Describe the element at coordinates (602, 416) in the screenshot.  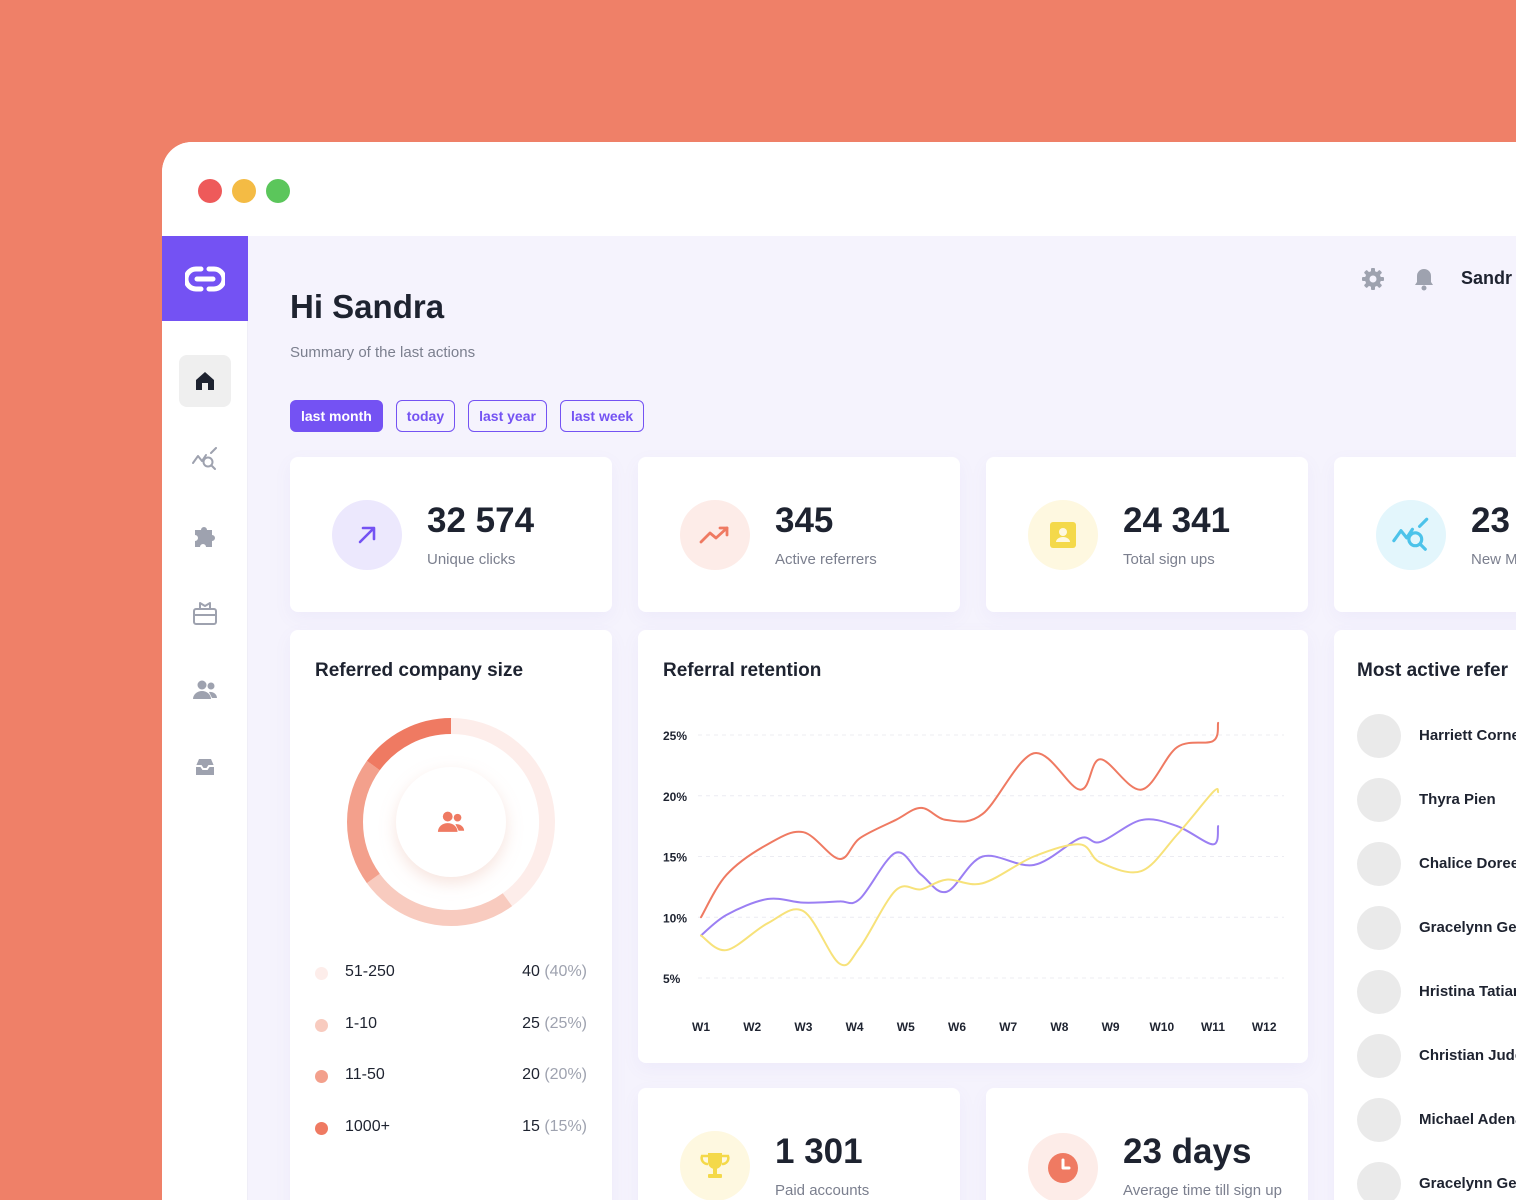
I see `filter-last-week: last week` at that location.